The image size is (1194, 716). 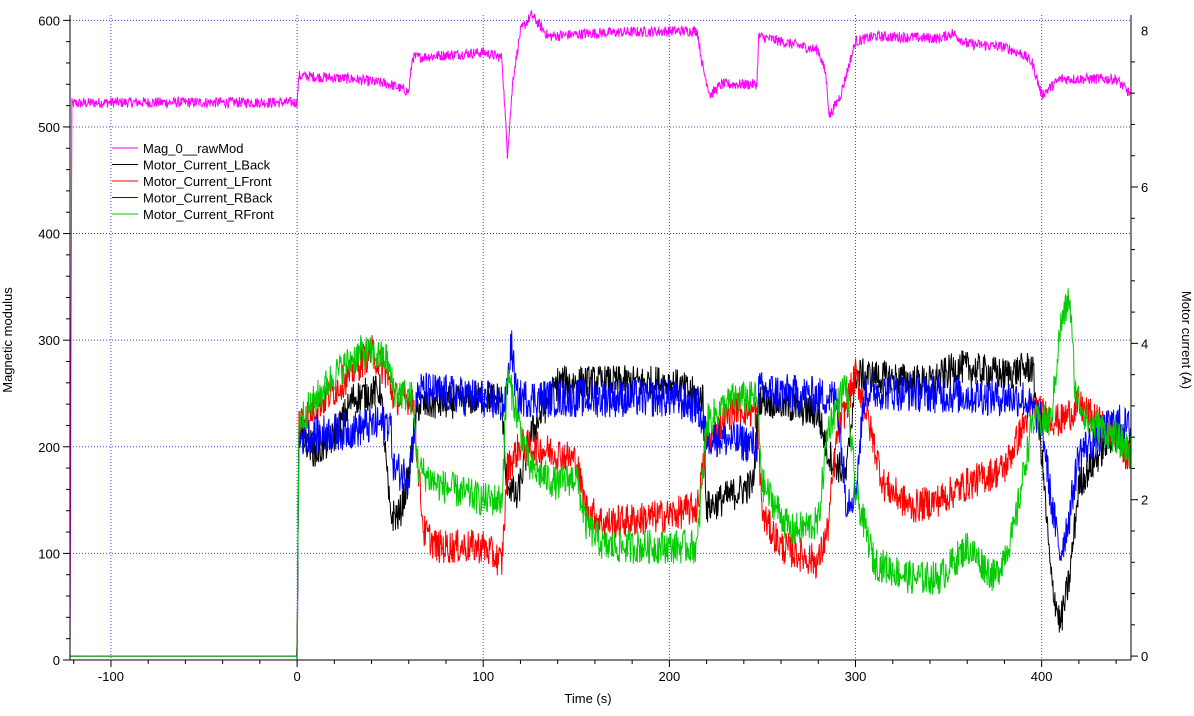 I want to click on right-y-tick-label-3: 6, so click(x=1144, y=187).